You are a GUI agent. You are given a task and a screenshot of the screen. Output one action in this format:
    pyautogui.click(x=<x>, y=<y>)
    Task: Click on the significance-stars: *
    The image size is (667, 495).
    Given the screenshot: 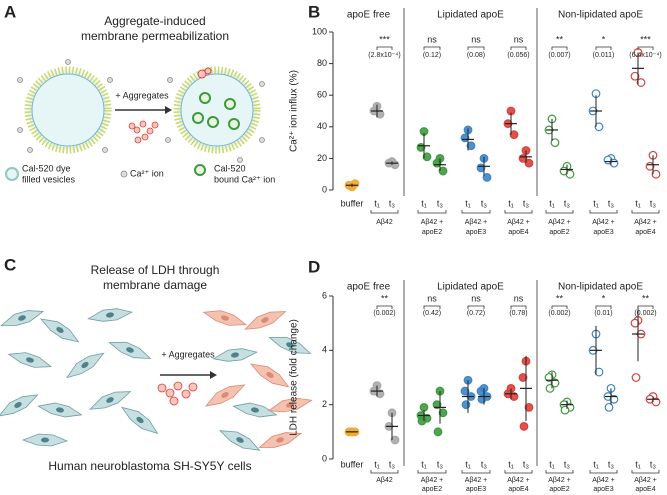 What is the action you would take?
    pyautogui.click(x=604, y=298)
    